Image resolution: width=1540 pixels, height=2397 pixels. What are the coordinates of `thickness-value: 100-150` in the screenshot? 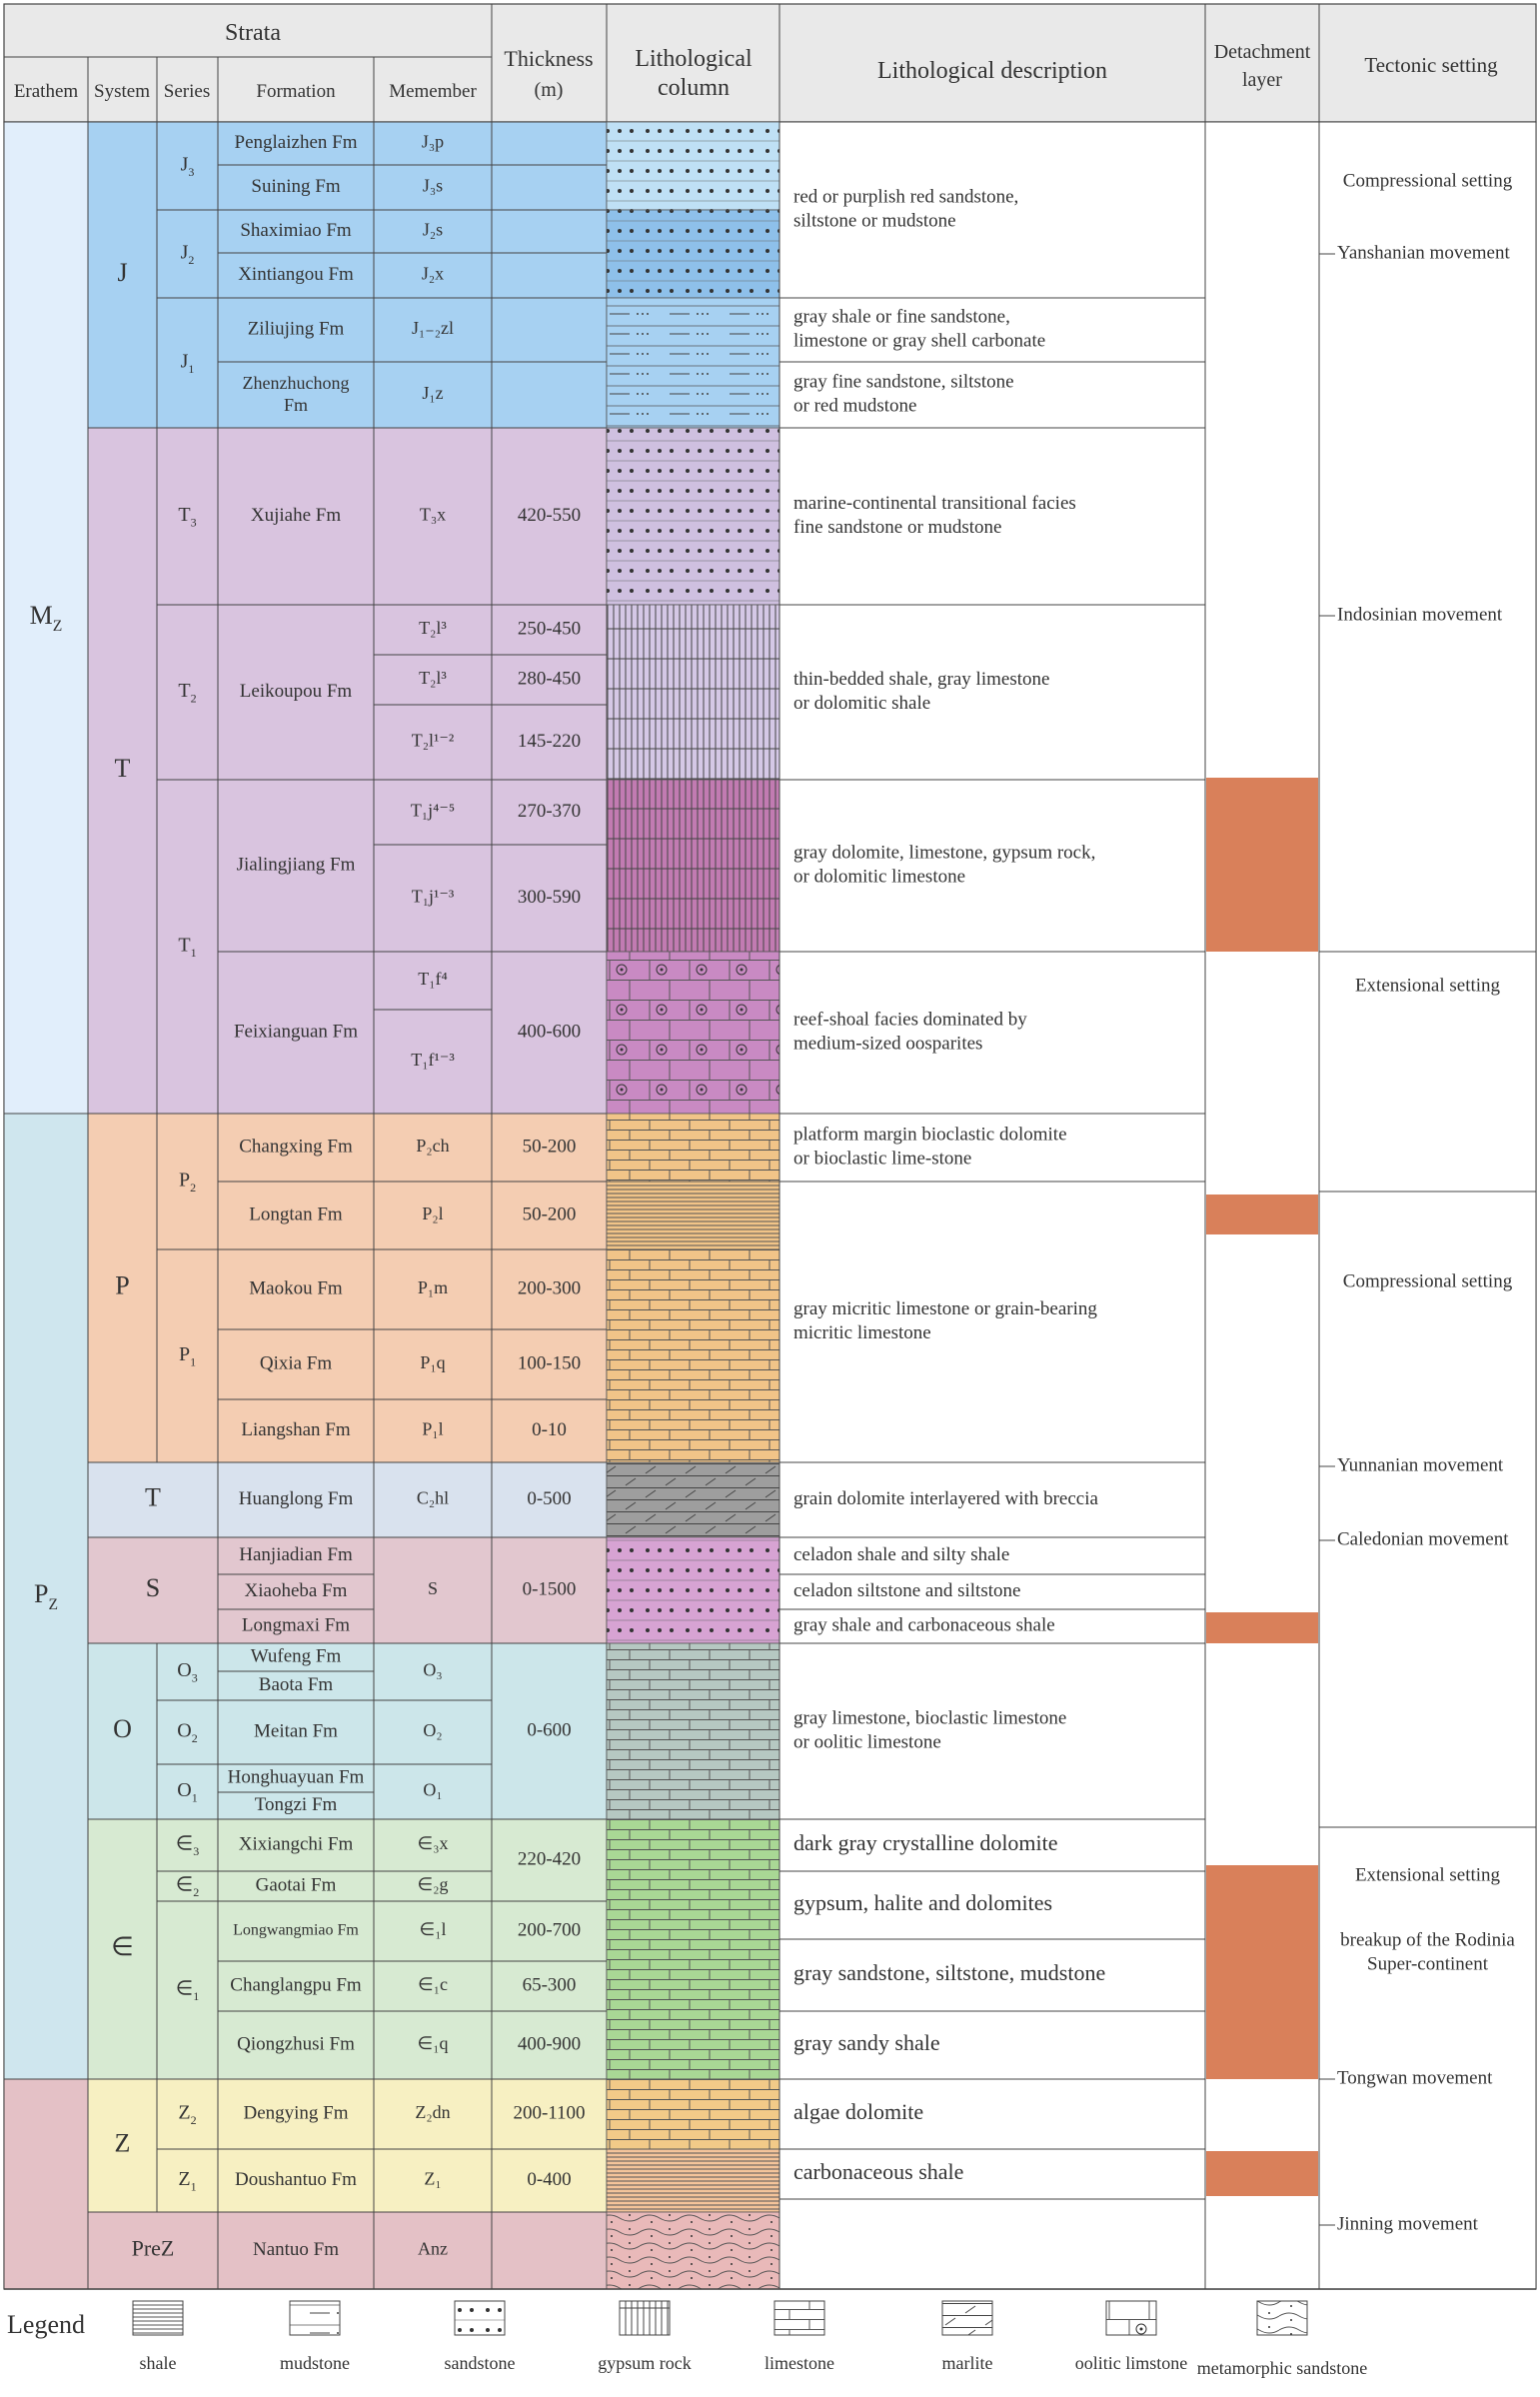 It's located at (549, 1362).